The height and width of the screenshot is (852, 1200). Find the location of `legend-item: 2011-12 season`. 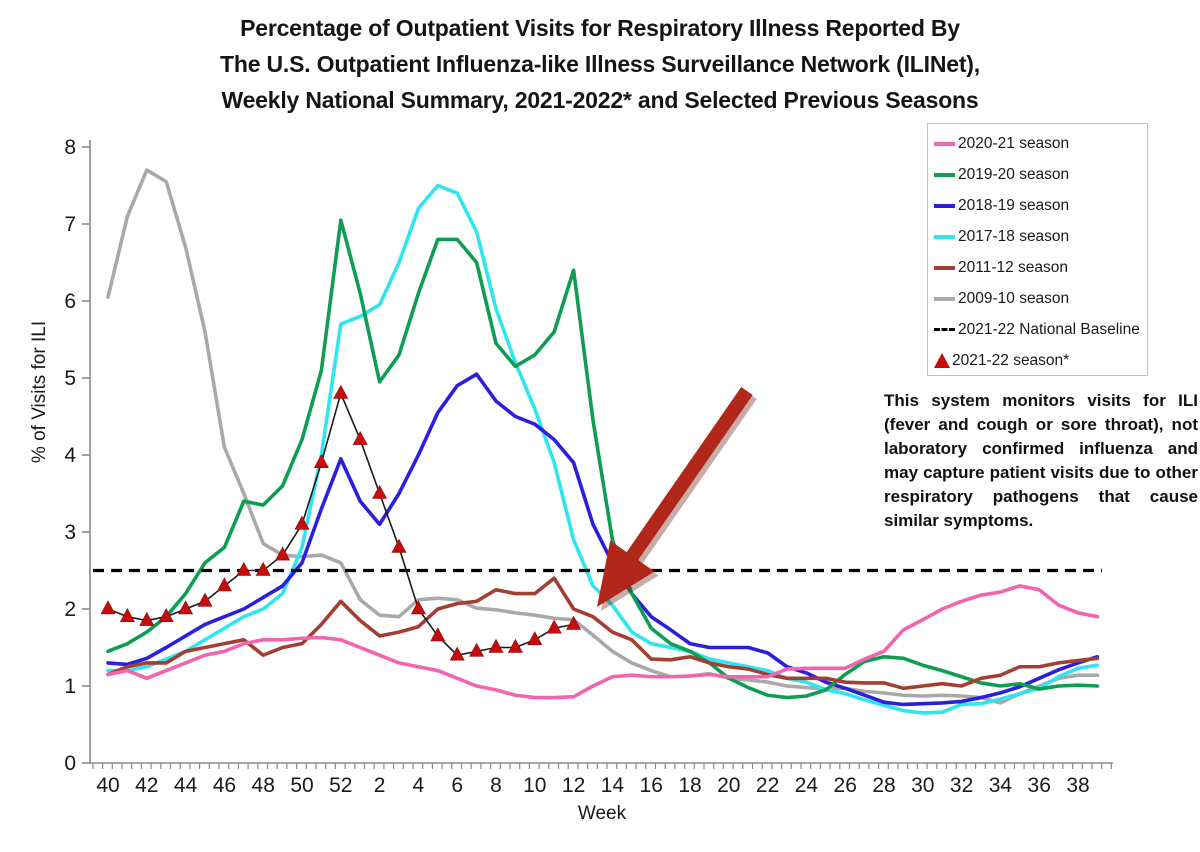

legend-item: 2011-12 season is located at coordinates (1040, 267).